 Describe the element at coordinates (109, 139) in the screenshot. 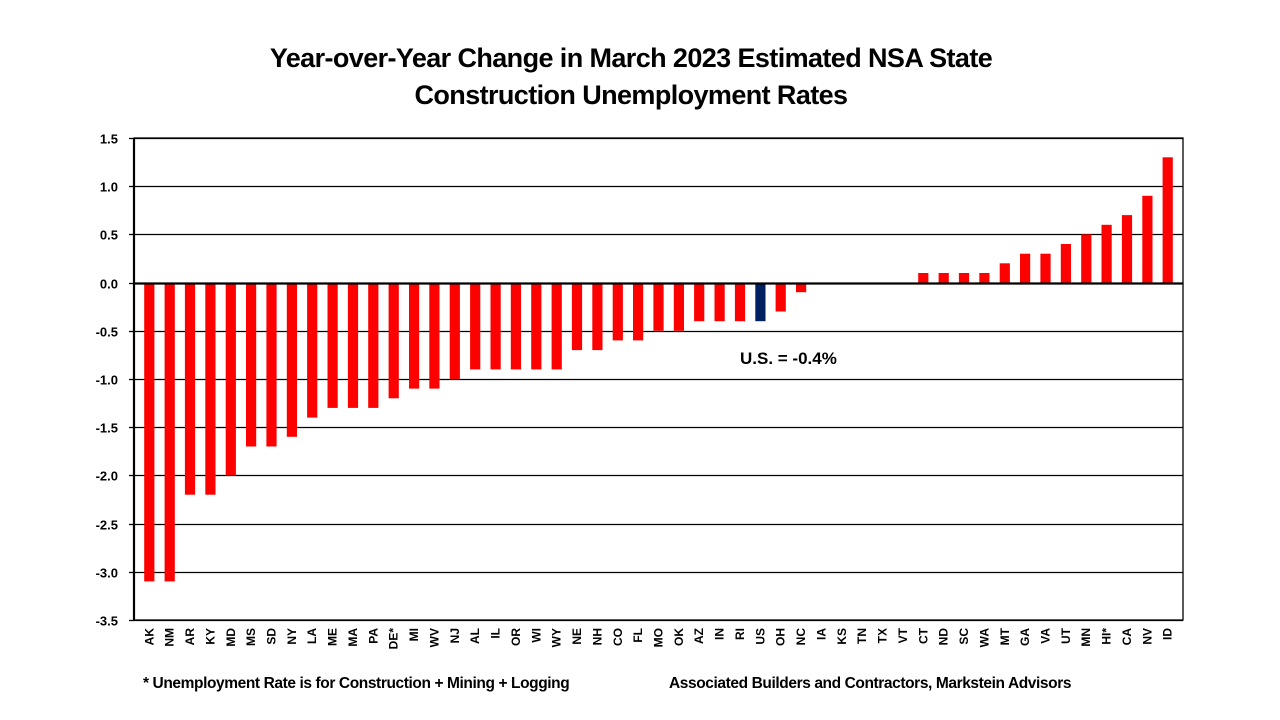

I see `y-tick-label: 1.5` at that location.